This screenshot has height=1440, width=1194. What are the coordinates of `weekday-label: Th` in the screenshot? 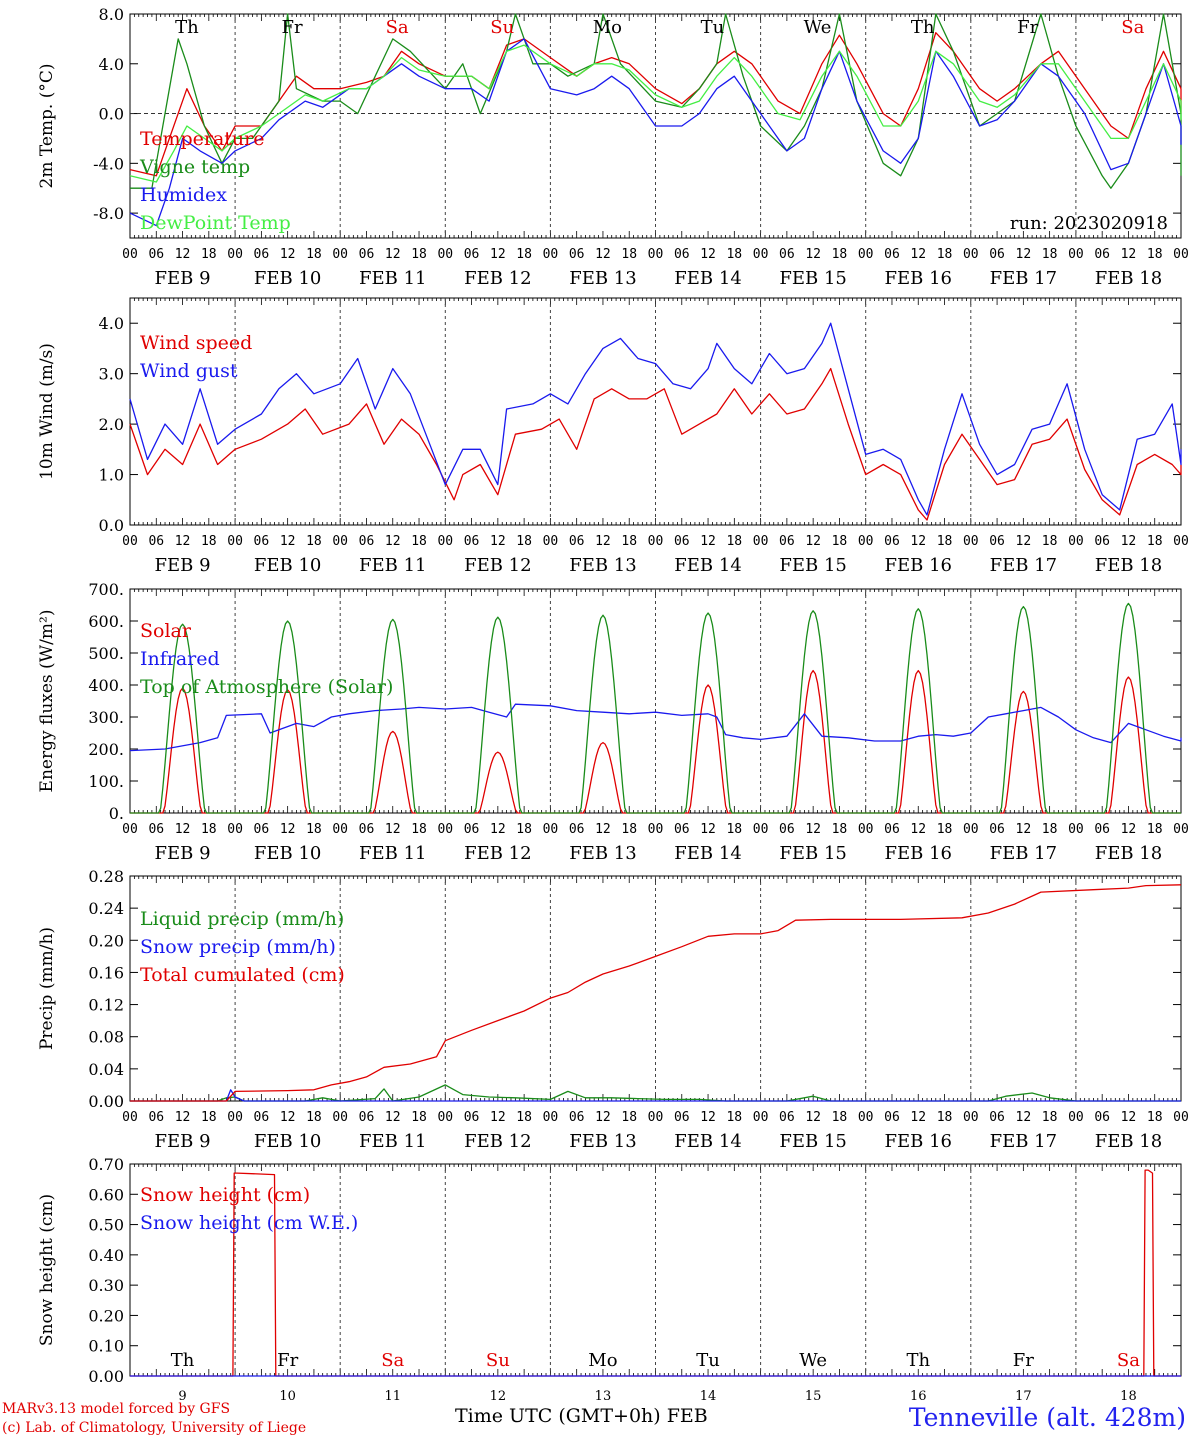 It's located at (918, 1360).